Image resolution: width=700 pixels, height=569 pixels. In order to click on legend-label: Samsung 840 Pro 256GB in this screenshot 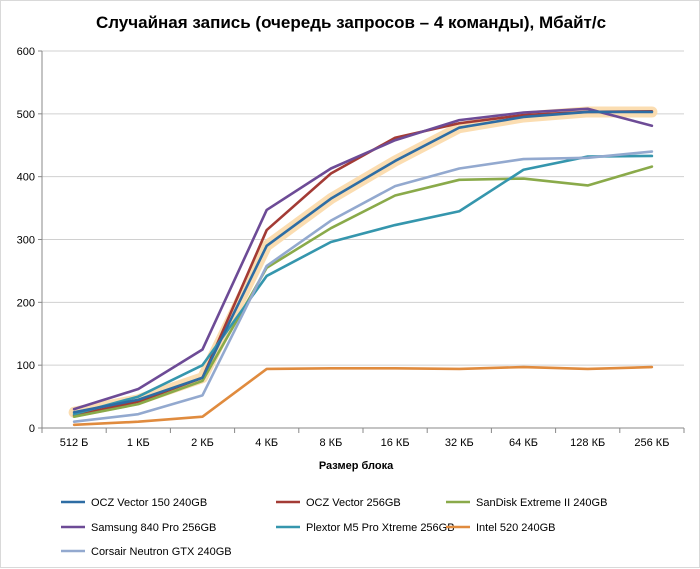, I will do `click(153, 528)`.